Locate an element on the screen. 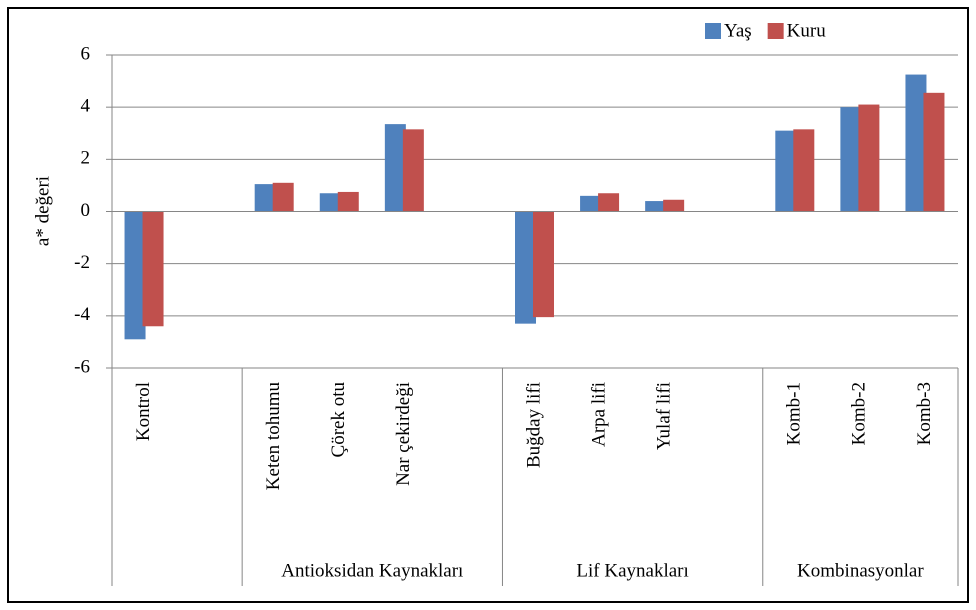 The width and height of the screenshot is (976, 610). y-tick-label: -6 is located at coordinates (82, 366).